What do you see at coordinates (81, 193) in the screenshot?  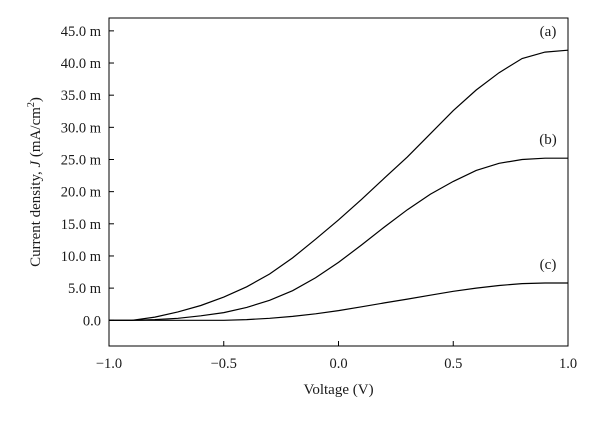 I see `y-tick-label: 20.0 m` at bounding box center [81, 193].